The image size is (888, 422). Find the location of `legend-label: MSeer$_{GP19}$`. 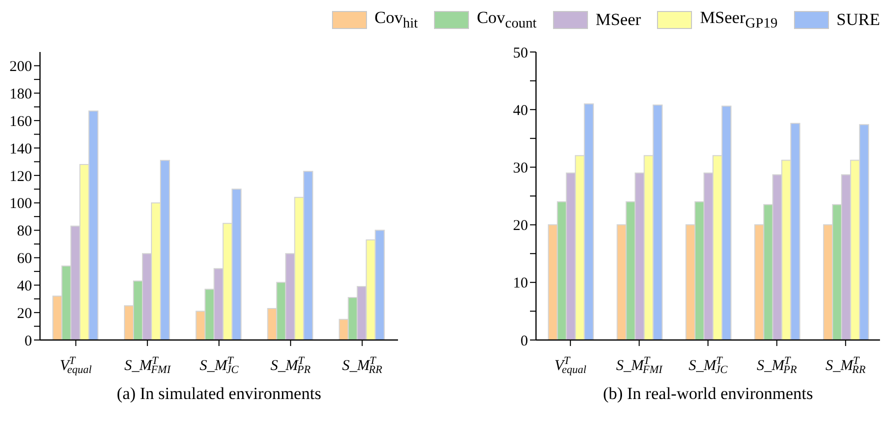

legend-label: MSeer$_{GP19}$ is located at coordinates (739, 20).